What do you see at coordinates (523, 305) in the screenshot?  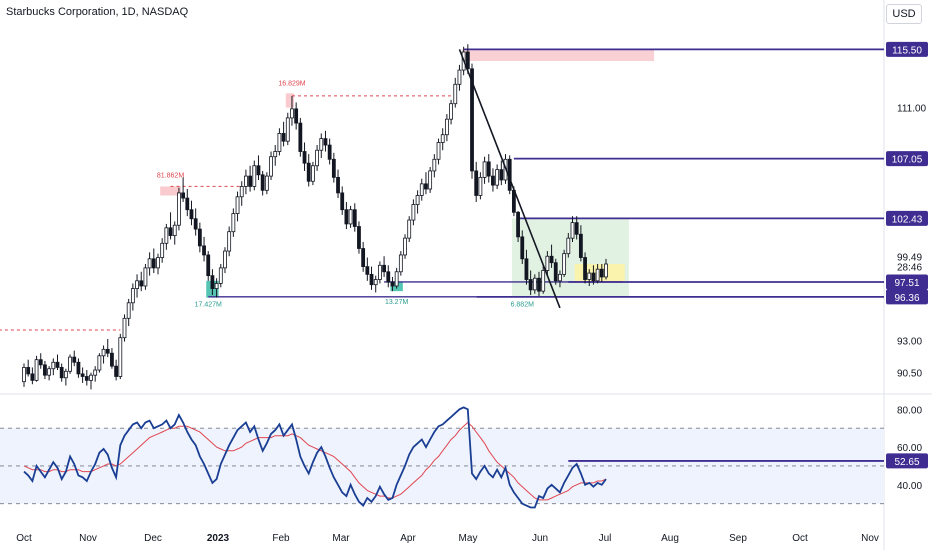 I see `volume-label-4: 6.882M` at bounding box center [523, 305].